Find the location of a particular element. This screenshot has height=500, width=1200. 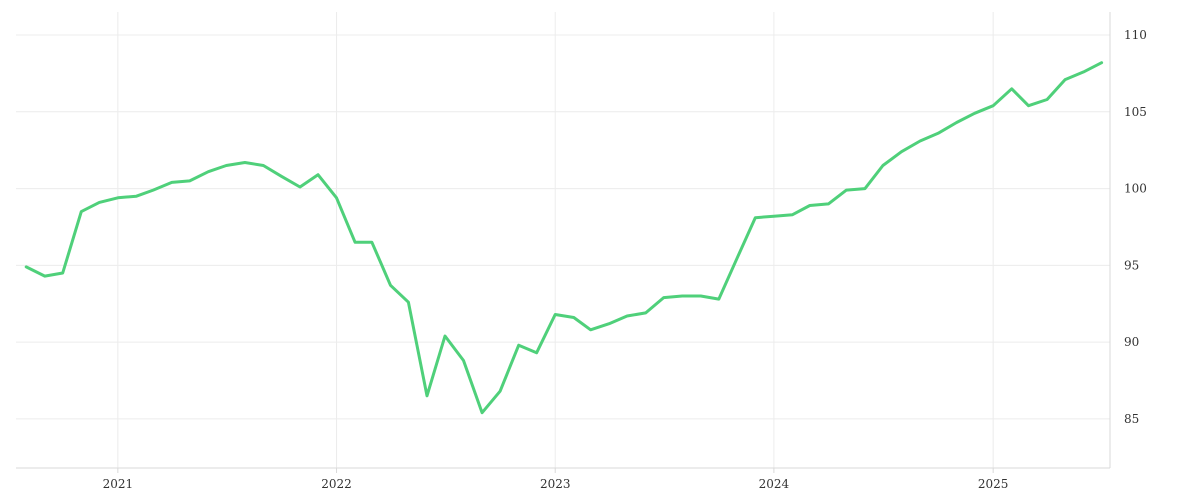

y-tick-label: 85 is located at coordinates (1131, 419).